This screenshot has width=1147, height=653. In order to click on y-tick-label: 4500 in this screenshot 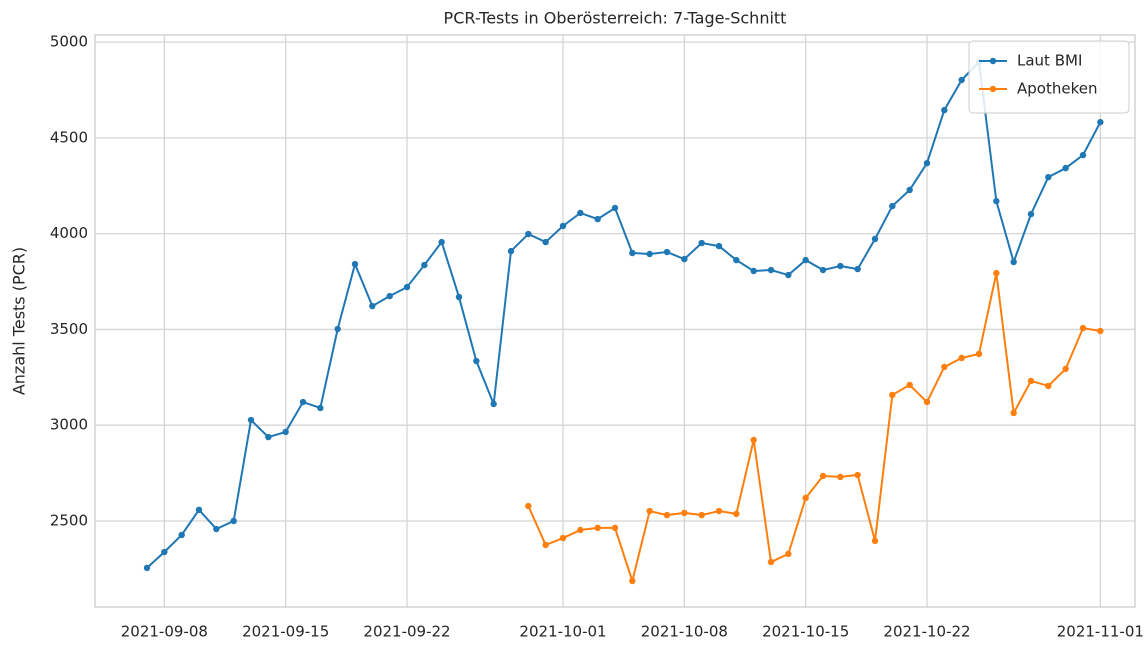, I will do `click(69, 137)`.